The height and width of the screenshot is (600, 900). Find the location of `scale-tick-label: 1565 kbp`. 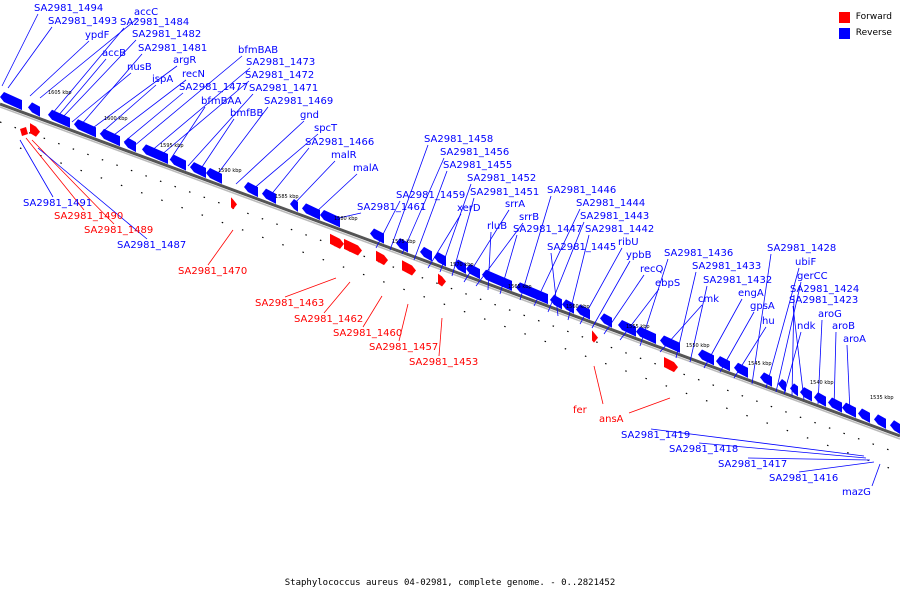

scale-tick-label: 1565 kbp is located at coordinates (520, 287).